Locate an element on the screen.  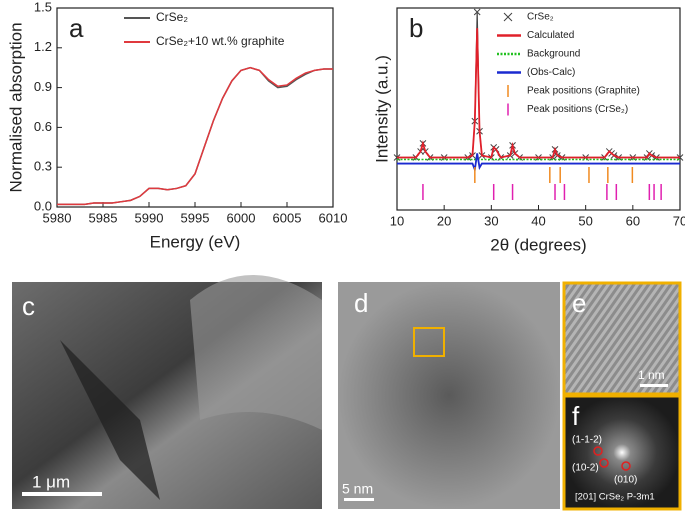
y-tick-label: 0.6 is located at coordinates (43, 126).